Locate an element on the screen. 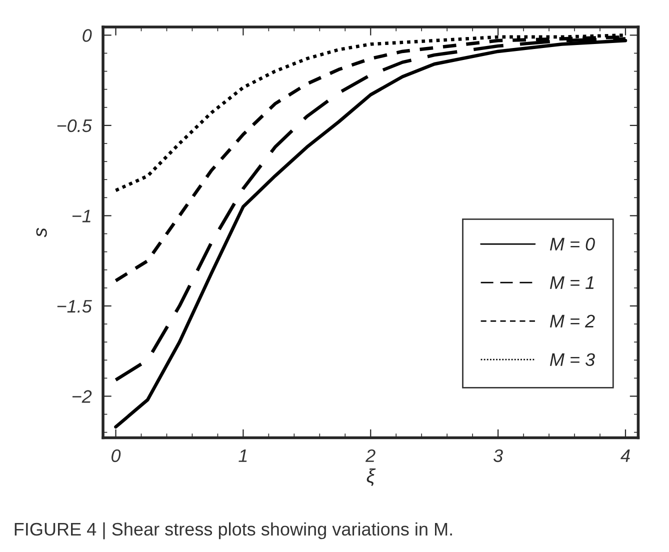  y-tick-label: −0.5 is located at coordinates (74, 125).